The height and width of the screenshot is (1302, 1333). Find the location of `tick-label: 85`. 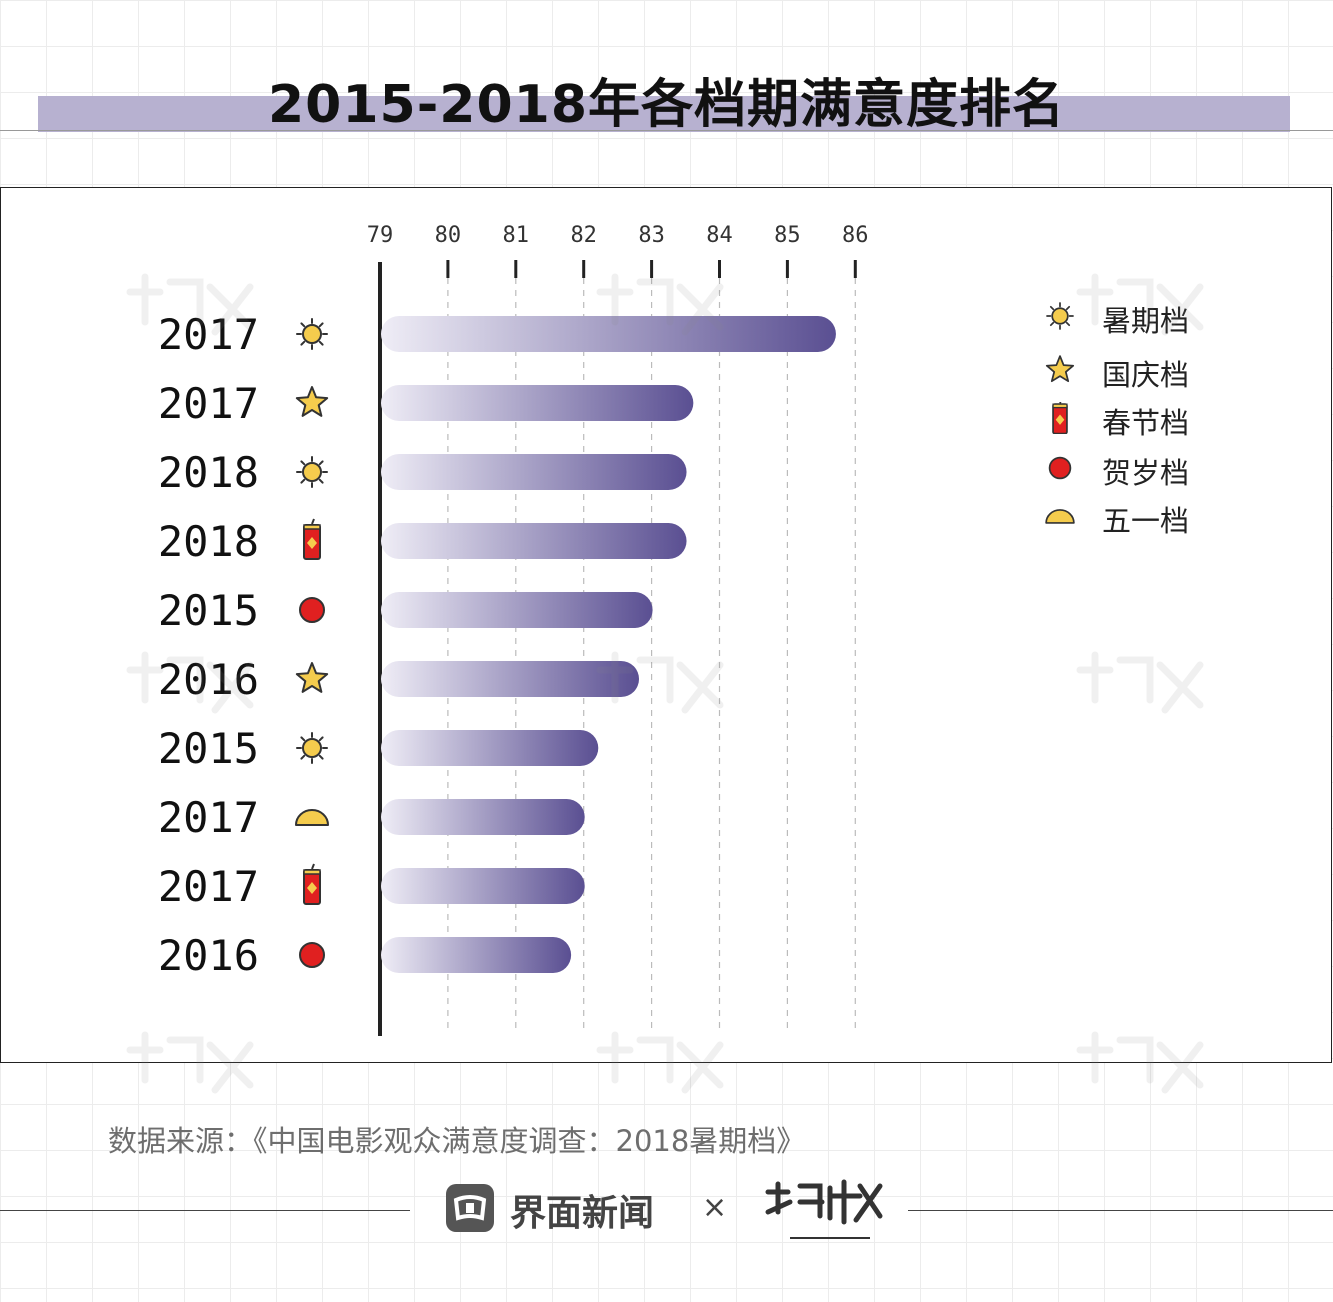

tick-label: 85 is located at coordinates (787, 235).